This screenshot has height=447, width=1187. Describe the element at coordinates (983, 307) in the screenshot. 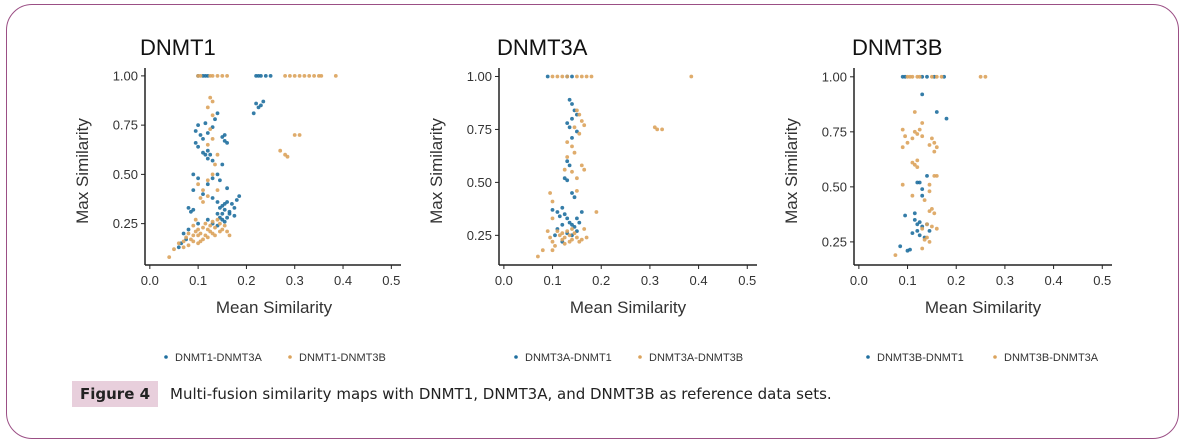

I see `x-axis-label: Mean Similarity` at that location.